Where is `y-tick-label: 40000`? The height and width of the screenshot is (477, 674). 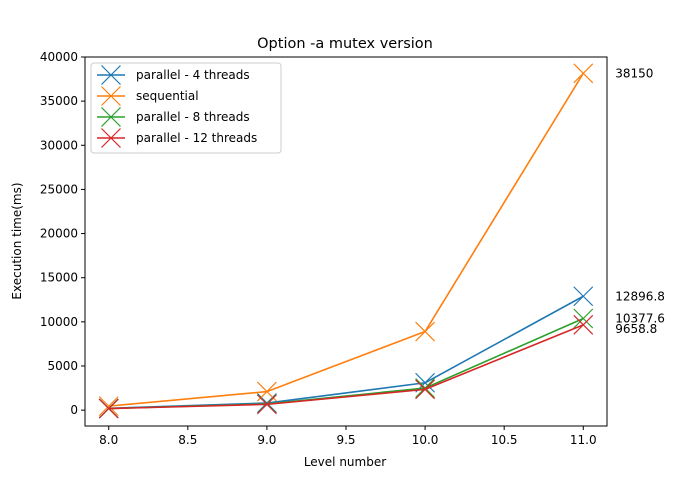 y-tick-label: 40000 is located at coordinates (59, 57).